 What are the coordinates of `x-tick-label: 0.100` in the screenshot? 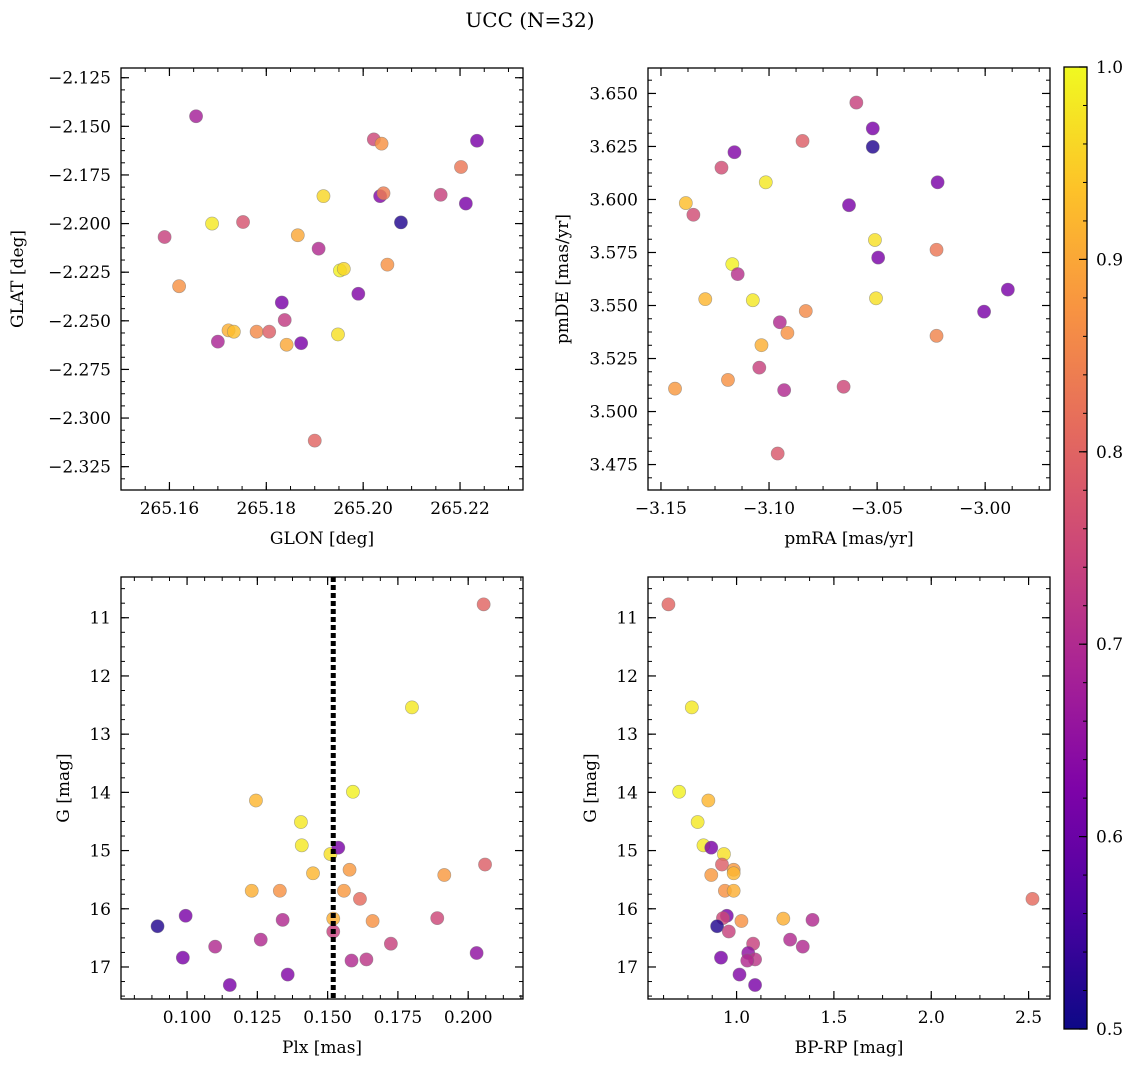 It's located at (187, 1018).